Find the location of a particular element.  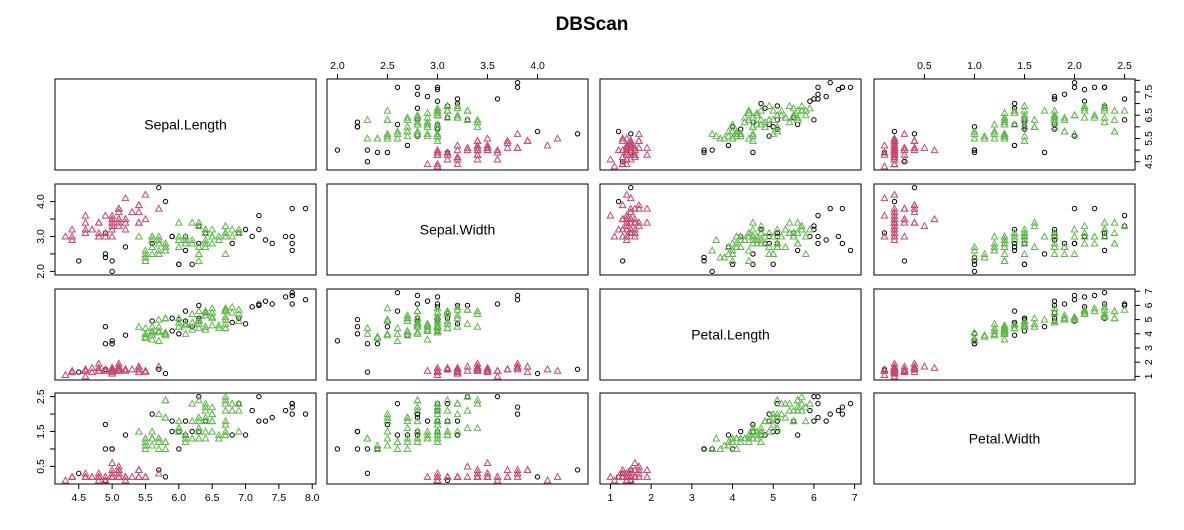

tick-label: 8.0 is located at coordinates (312, 498).